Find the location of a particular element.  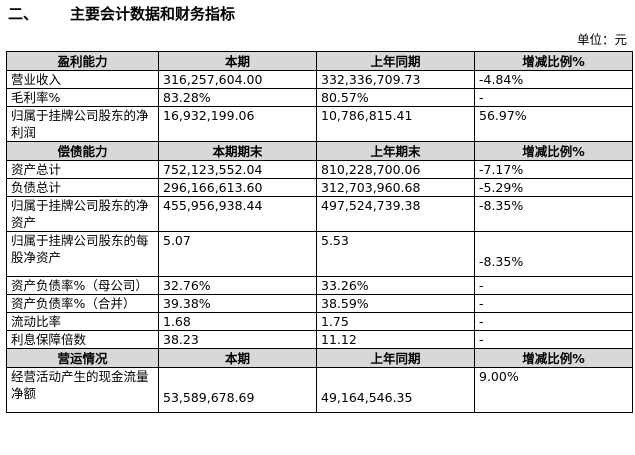

table-row: 资产负债率%（合并） 39.38% 38.59% - is located at coordinates (319, 303).